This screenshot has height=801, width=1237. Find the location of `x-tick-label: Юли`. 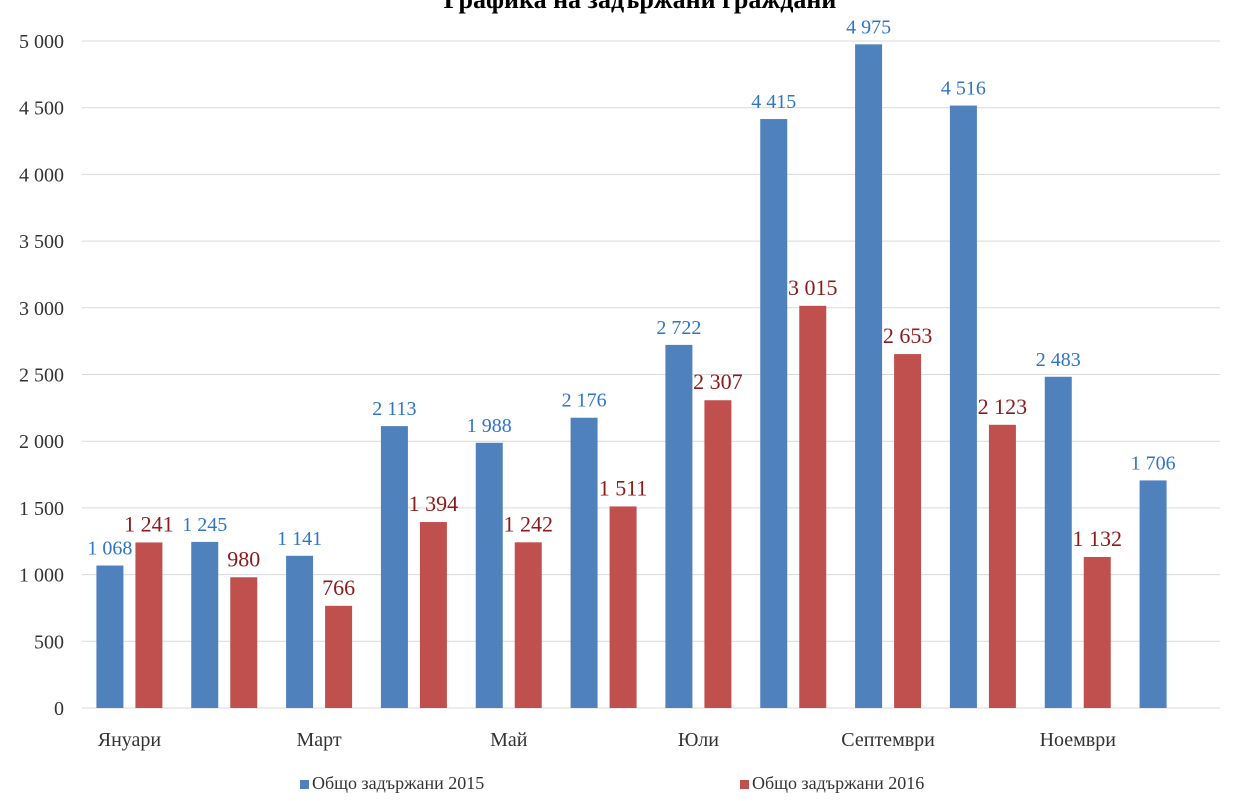

x-tick-label: Юли is located at coordinates (698, 740).